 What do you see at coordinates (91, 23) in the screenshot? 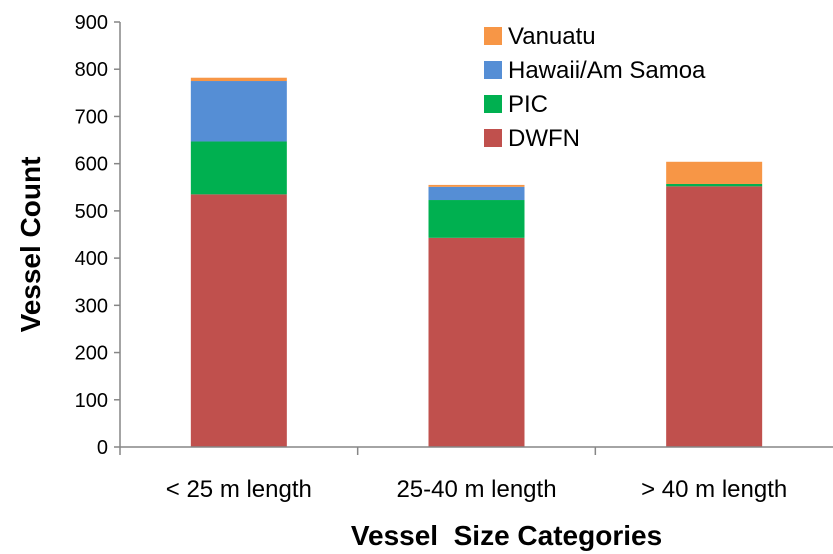
I see `y-tick-label: 900` at bounding box center [91, 23].